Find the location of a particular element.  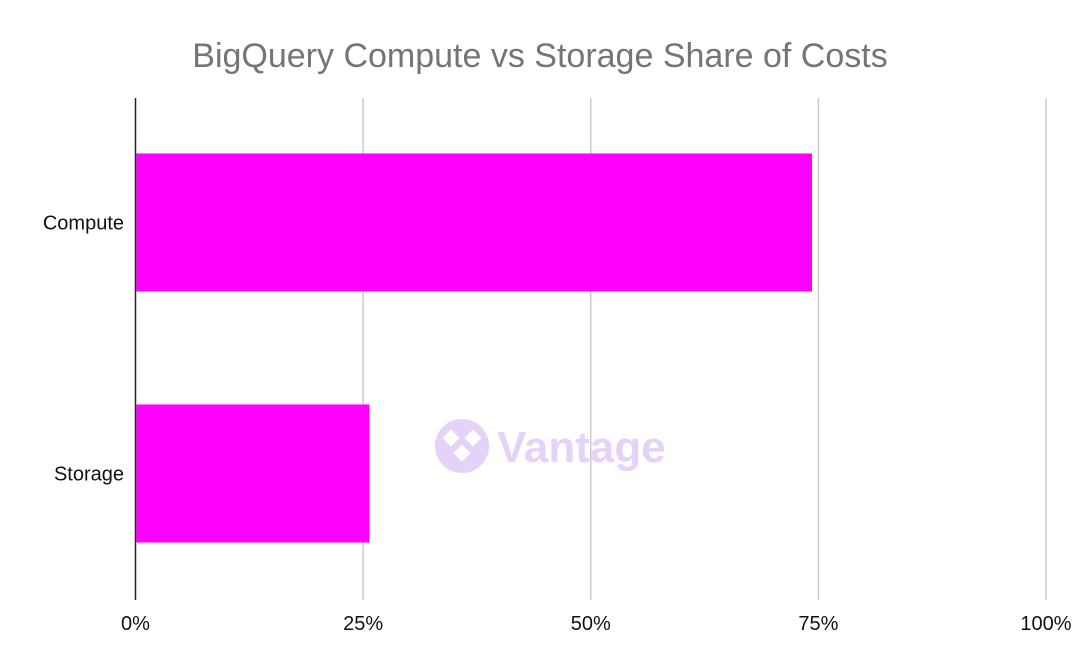

bar-storage is located at coordinates (253, 473).